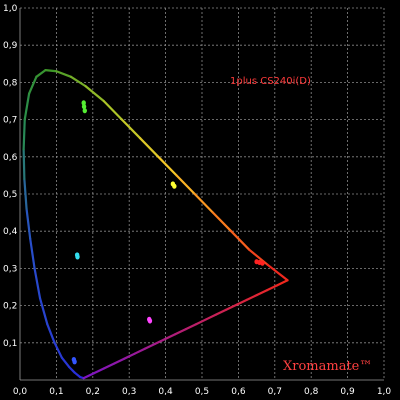 The width and height of the screenshot is (400, 400). What do you see at coordinates (10, 344) in the screenshot?
I see `y-tick-label: 0,1` at bounding box center [10, 344].